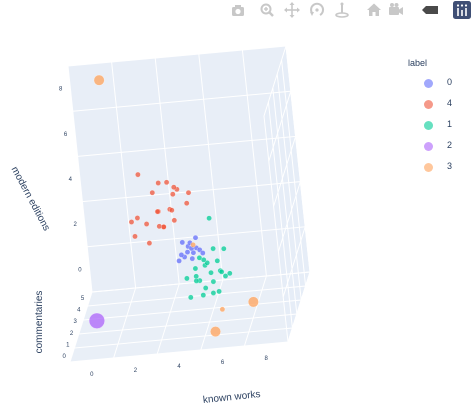 The width and height of the screenshot is (474, 408). What do you see at coordinates (450, 82) in the screenshot?
I see `legend-label: 0` at bounding box center [450, 82].